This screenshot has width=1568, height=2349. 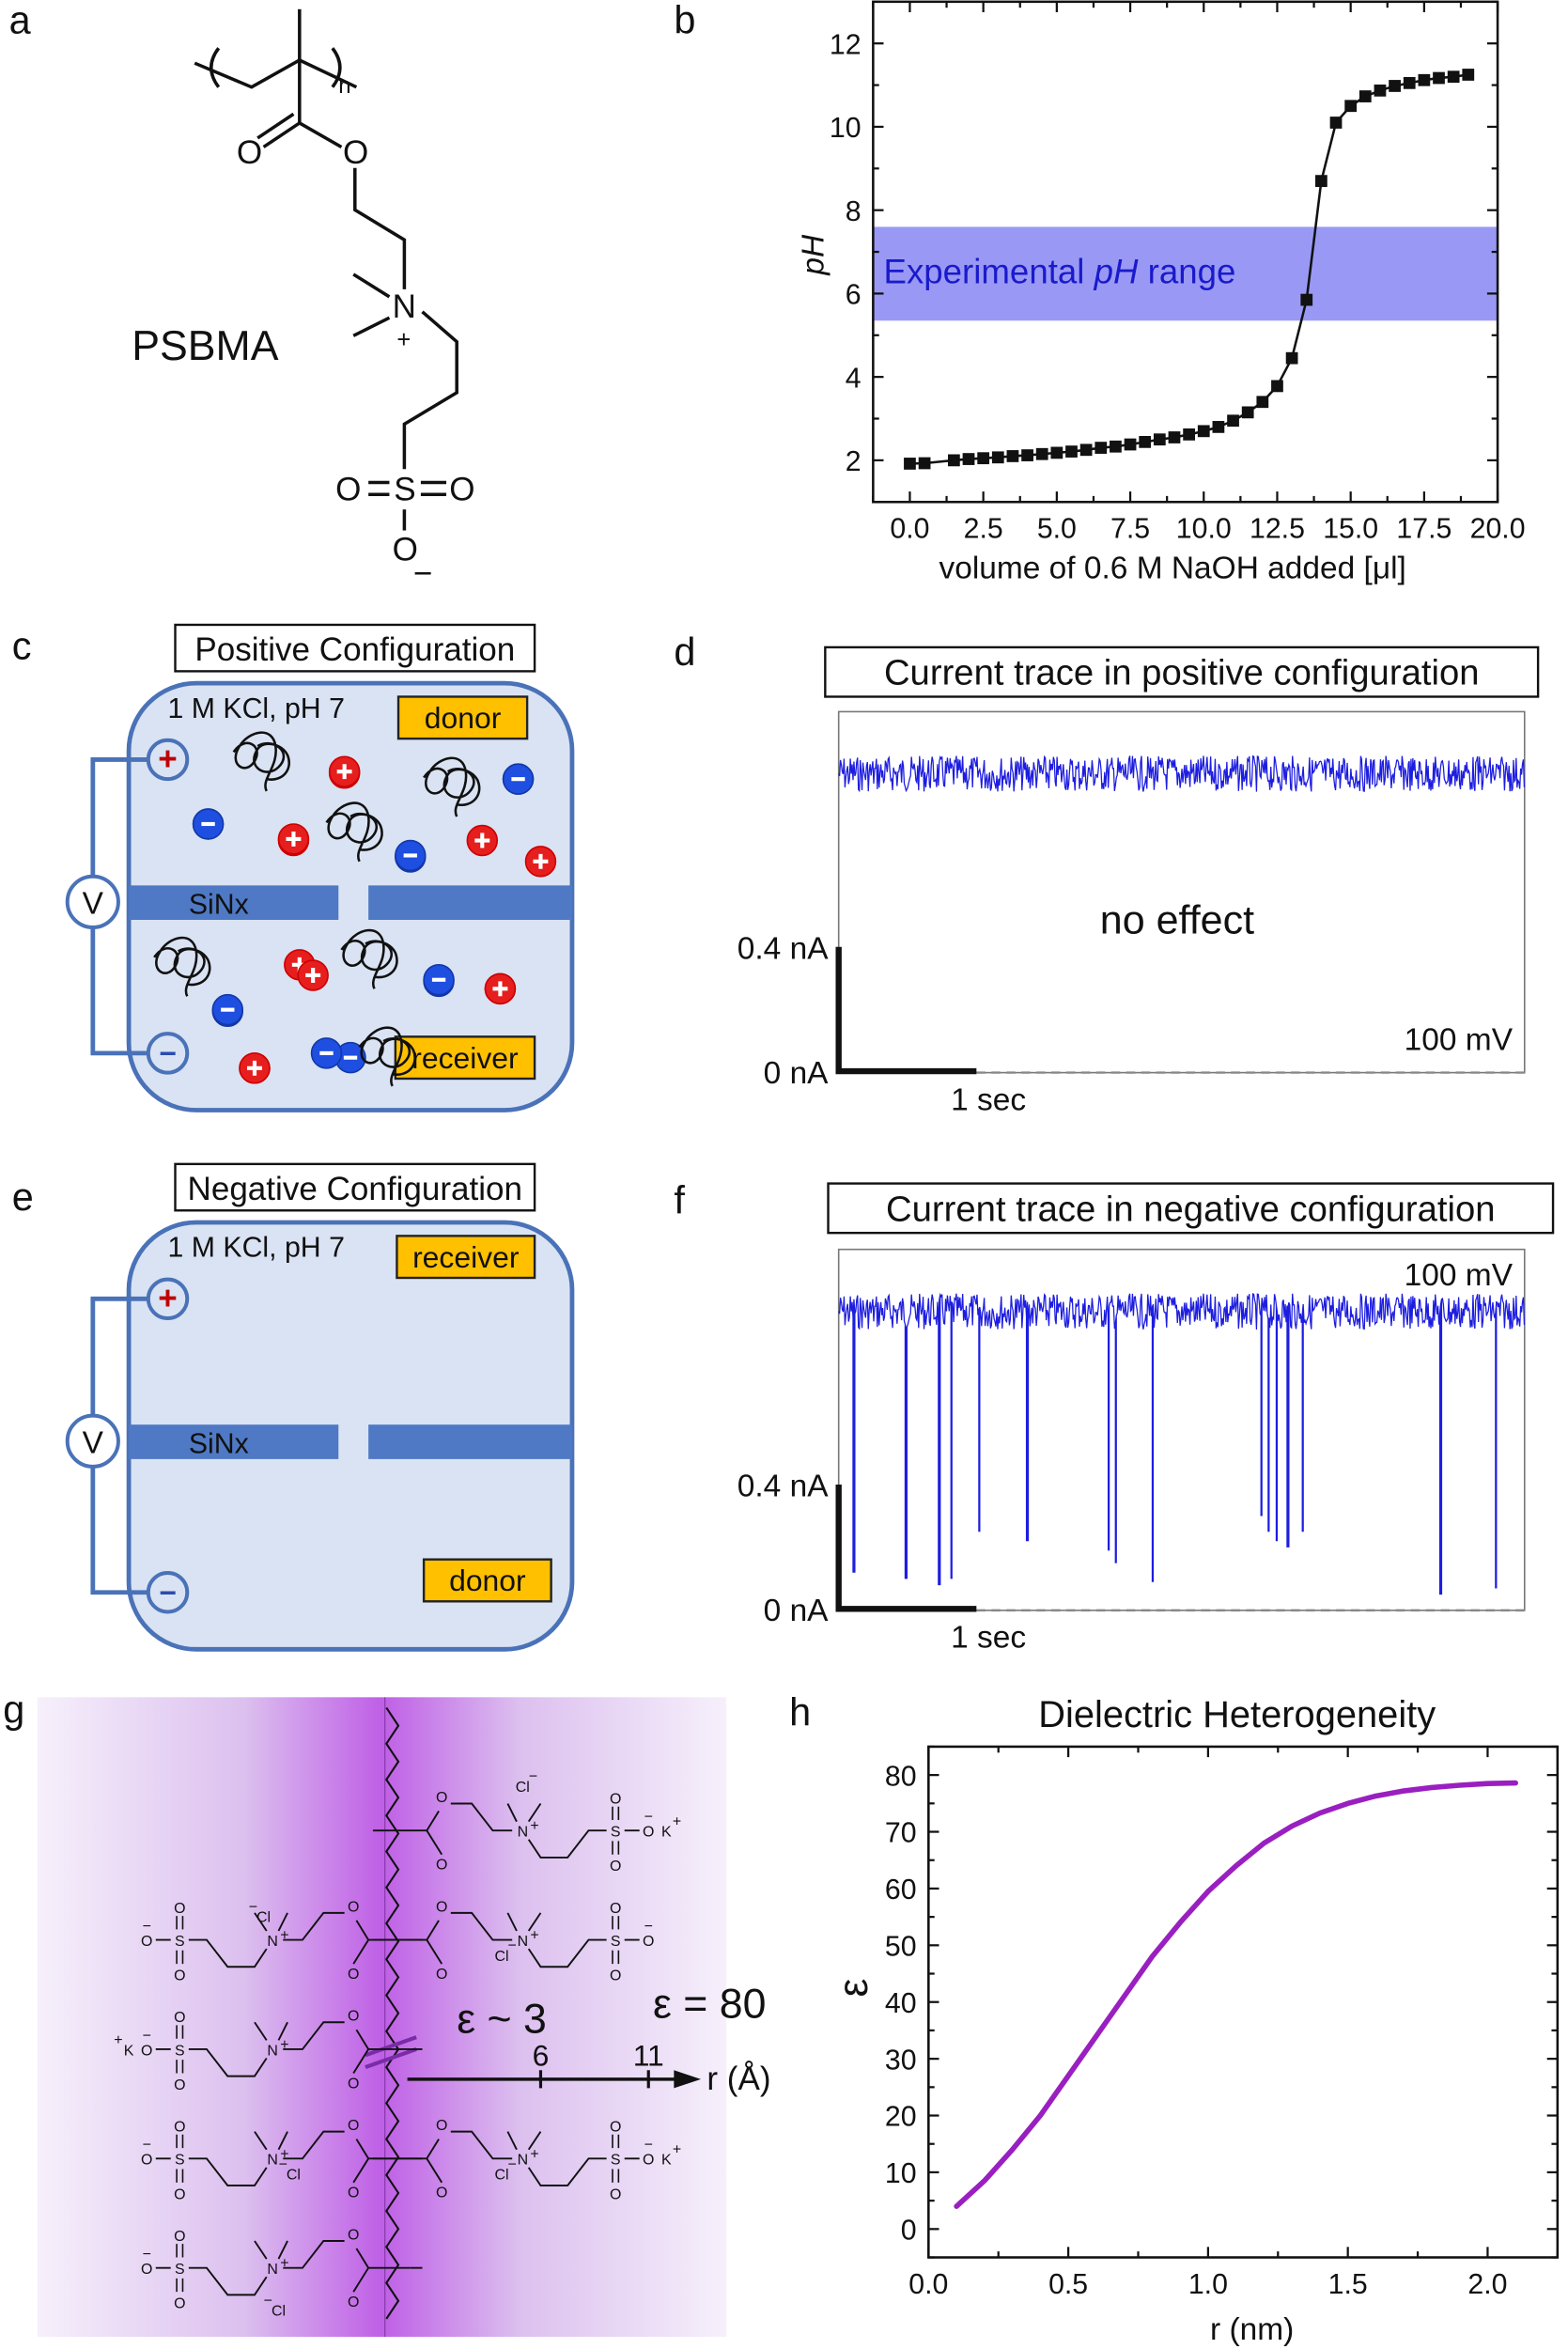 What do you see at coordinates (854, 1988) in the screenshot?
I see `y-axis-label: ε` at bounding box center [854, 1988].